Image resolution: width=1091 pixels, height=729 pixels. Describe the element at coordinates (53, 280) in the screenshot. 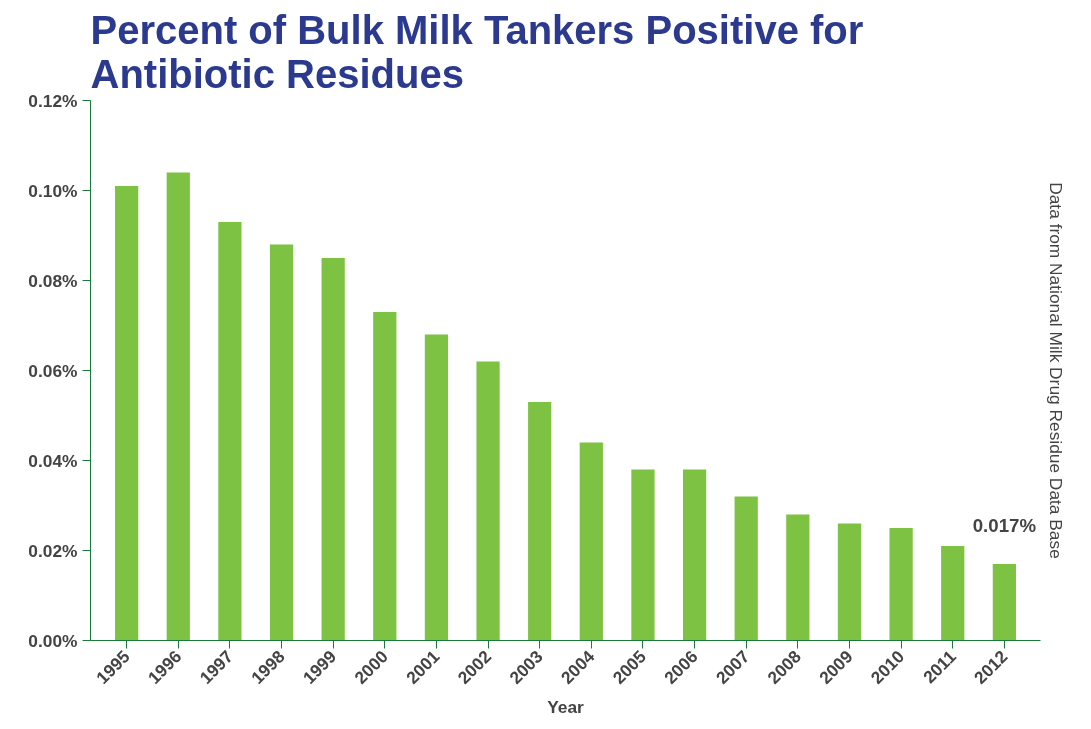

I see `y-tick-label: 0.08%` at that location.